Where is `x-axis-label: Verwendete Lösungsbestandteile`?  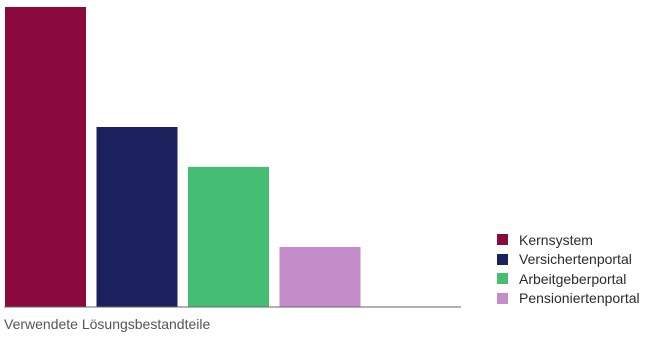 x-axis-label: Verwendete Lösungsbestandteile is located at coordinates (107, 324).